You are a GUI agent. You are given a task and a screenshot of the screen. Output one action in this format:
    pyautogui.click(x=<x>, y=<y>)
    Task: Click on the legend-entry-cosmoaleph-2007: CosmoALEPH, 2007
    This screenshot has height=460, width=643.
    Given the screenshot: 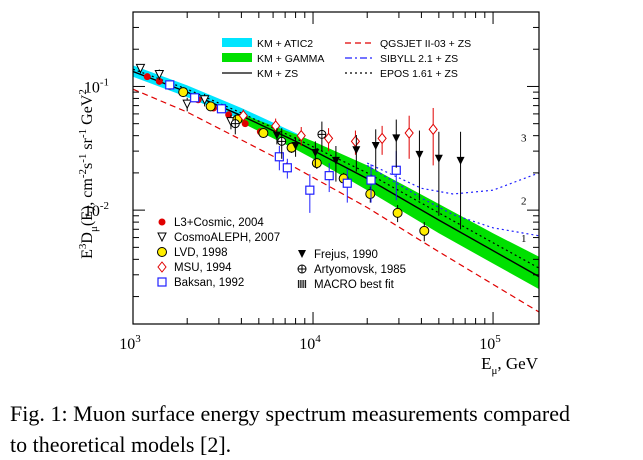 What is the action you would take?
    pyautogui.click(x=218, y=238)
    